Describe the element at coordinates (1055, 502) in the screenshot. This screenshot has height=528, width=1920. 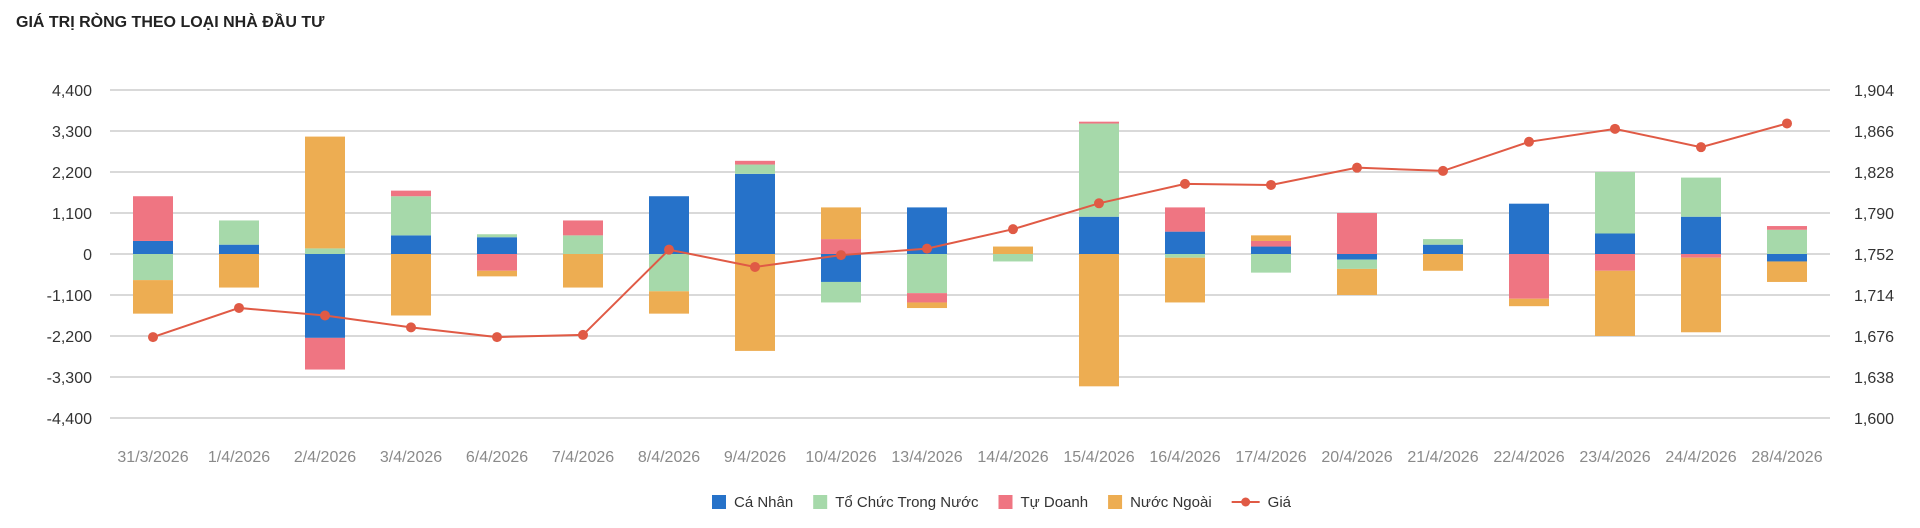
I see `legend-label: Tự Doanh` at that location.